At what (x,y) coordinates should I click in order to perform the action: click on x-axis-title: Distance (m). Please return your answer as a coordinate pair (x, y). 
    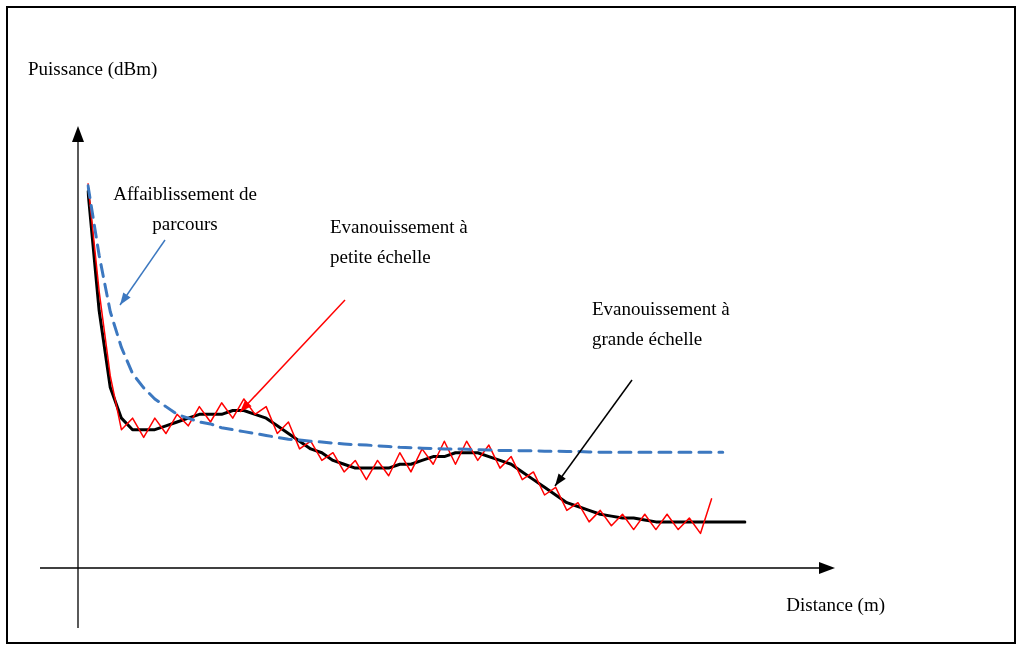
    Looking at the image, I should click on (835, 604).